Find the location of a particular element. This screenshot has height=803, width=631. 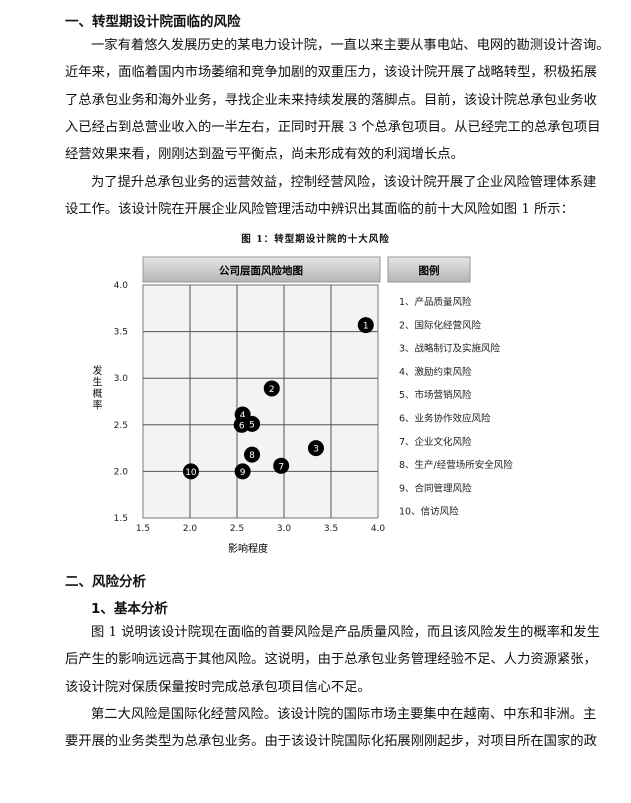

legend-item: 1、产品质量风险 is located at coordinates (435, 302).